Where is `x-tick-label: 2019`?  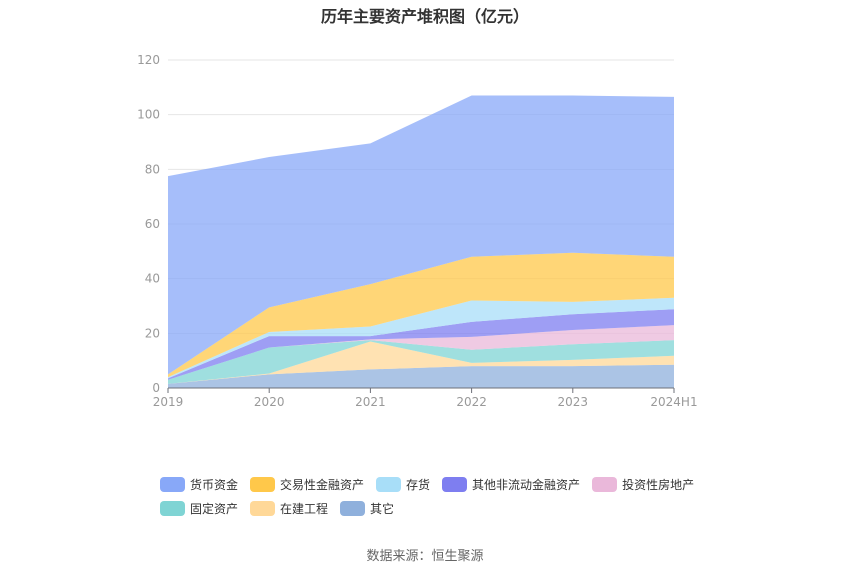 x-tick-label: 2019 is located at coordinates (168, 402).